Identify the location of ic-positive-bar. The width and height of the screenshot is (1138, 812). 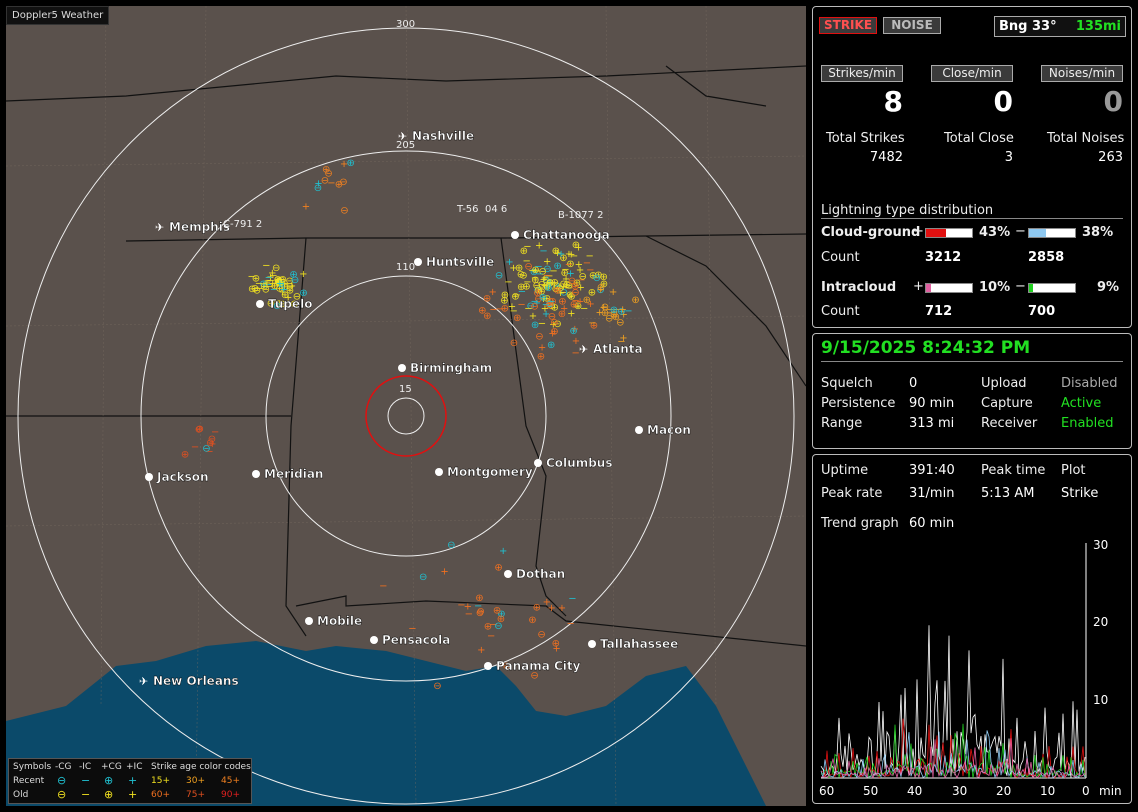
(949, 288).